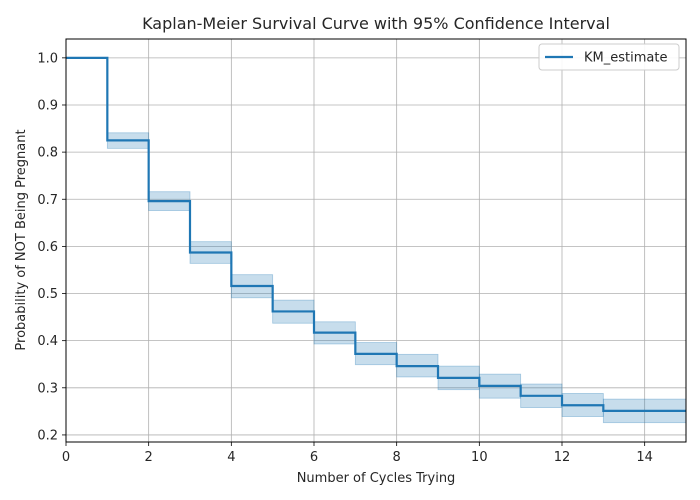 This screenshot has width=700, height=500. Describe the element at coordinates (47, 388) in the screenshot. I see `y-tick-label: 0.3` at that location.